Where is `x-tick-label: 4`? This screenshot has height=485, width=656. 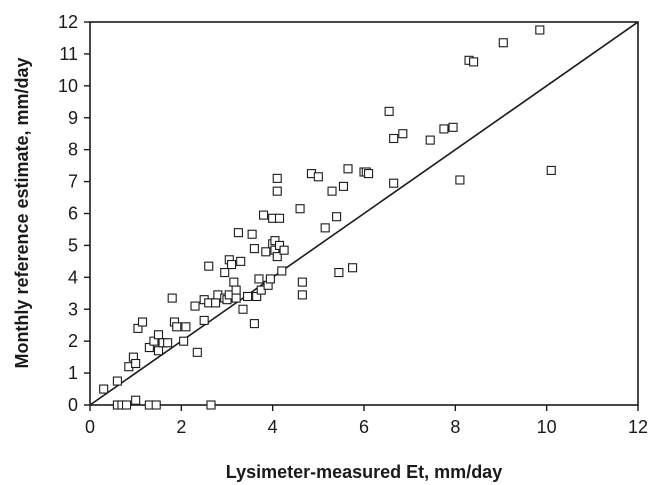 x-tick-label: 4 is located at coordinates (273, 427).